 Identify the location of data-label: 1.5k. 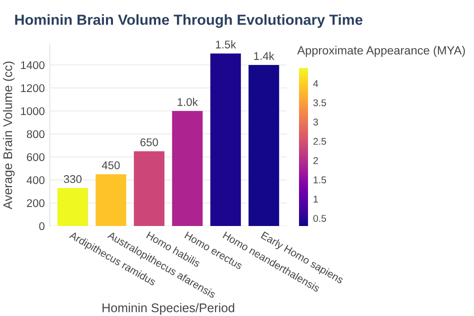
(226, 44).